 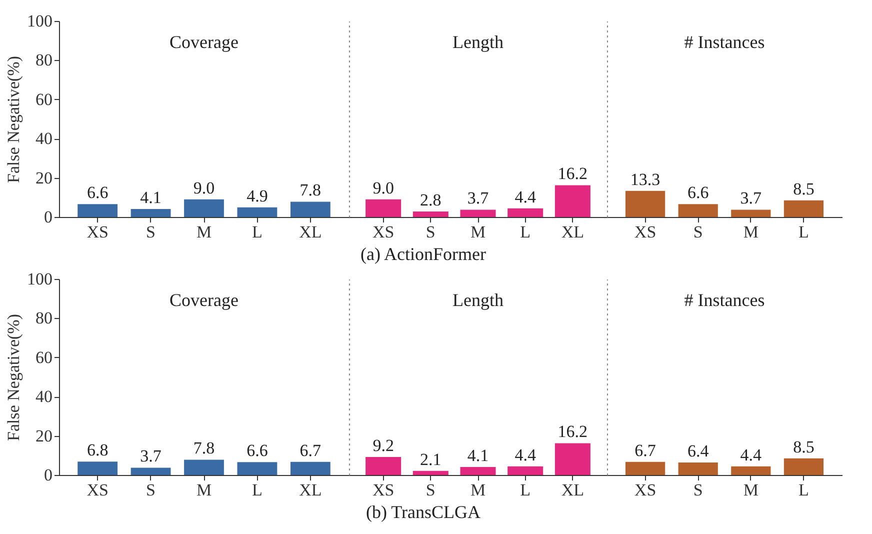 I want to click on data-label: 6.8, so click(x=97, y=450).